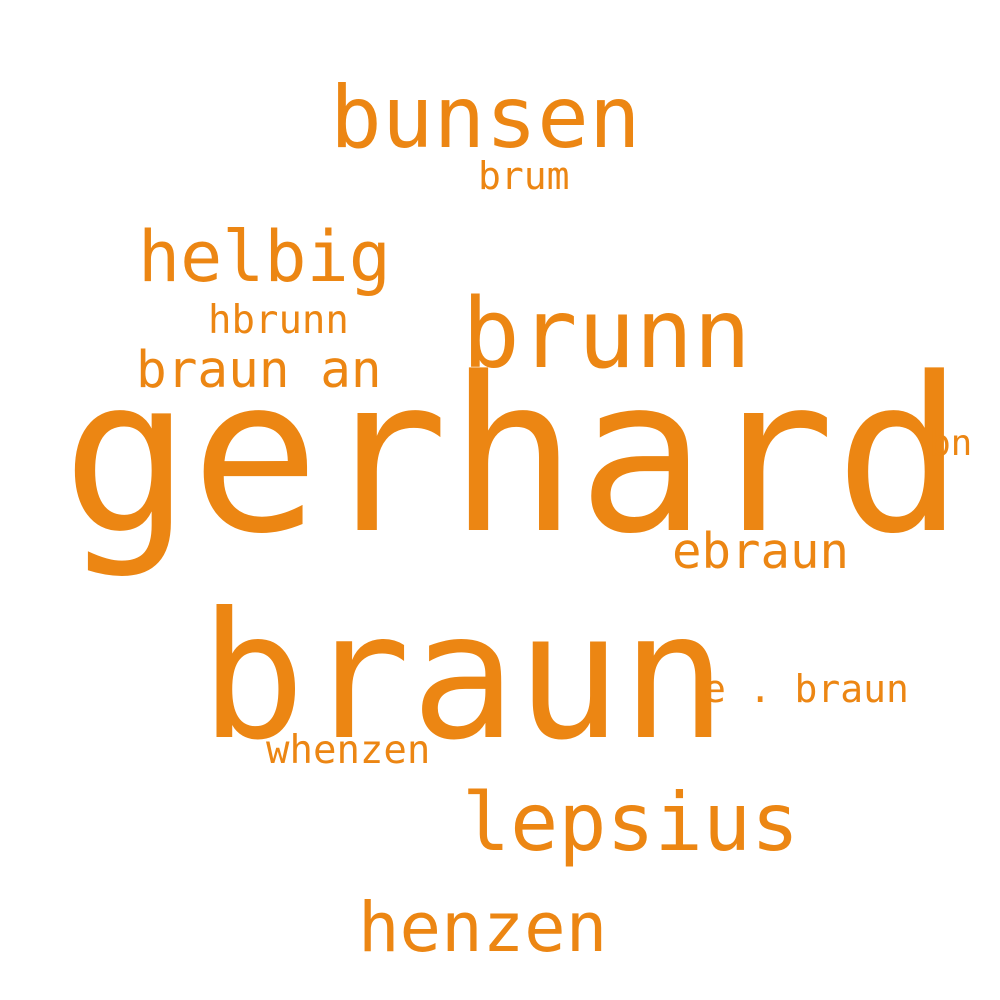 Image resolution: width=1000 pixels, height=1000 pixels. Describe the element at coordinates (278, 320) in the screenshot. I see `word-hbrunn: hbrunn` at that location.